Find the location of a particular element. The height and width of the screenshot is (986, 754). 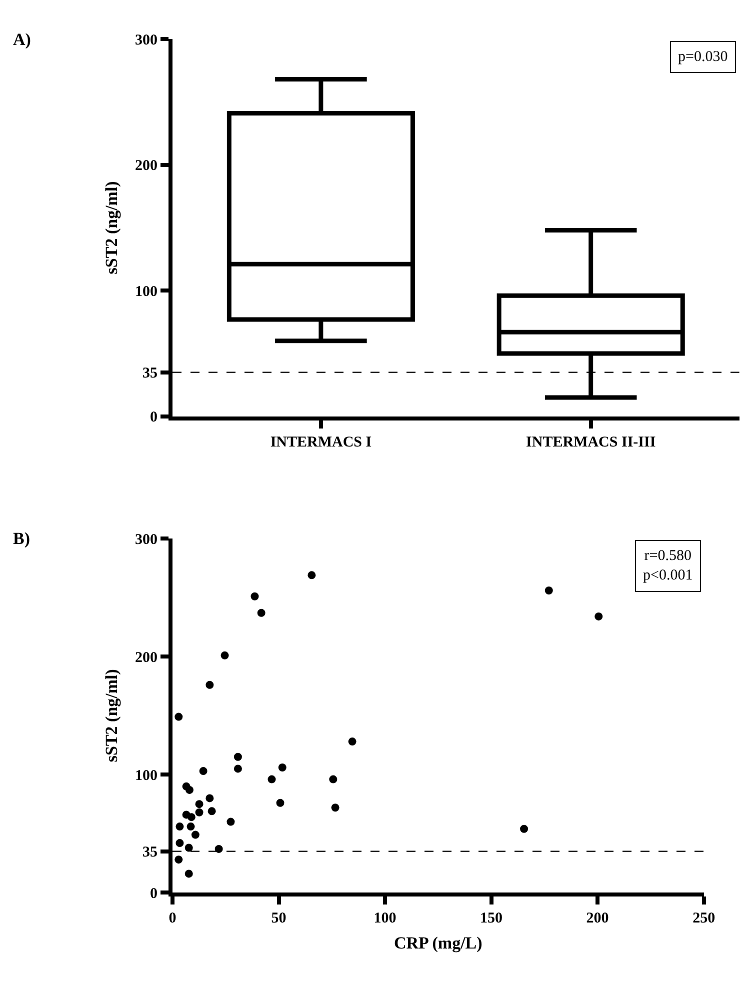

x-tick-label: INTERMACS II-III is located at coordinates (591, 442).